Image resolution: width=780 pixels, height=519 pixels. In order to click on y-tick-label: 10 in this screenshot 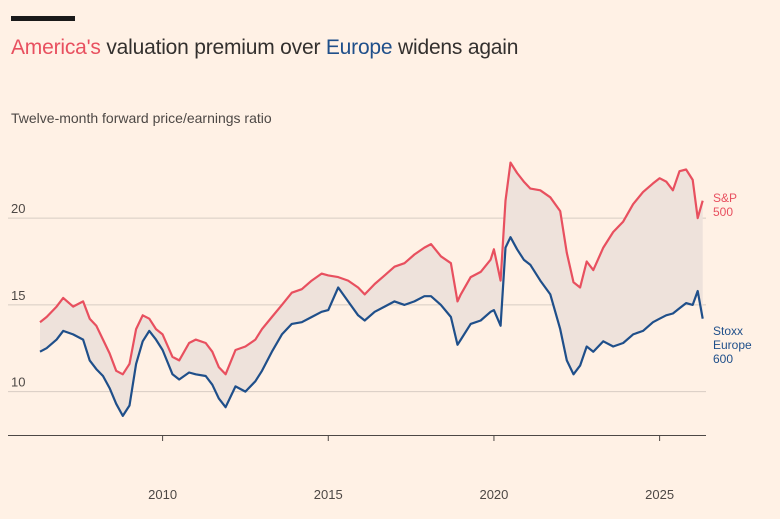, I will do `click(18, 382)`.